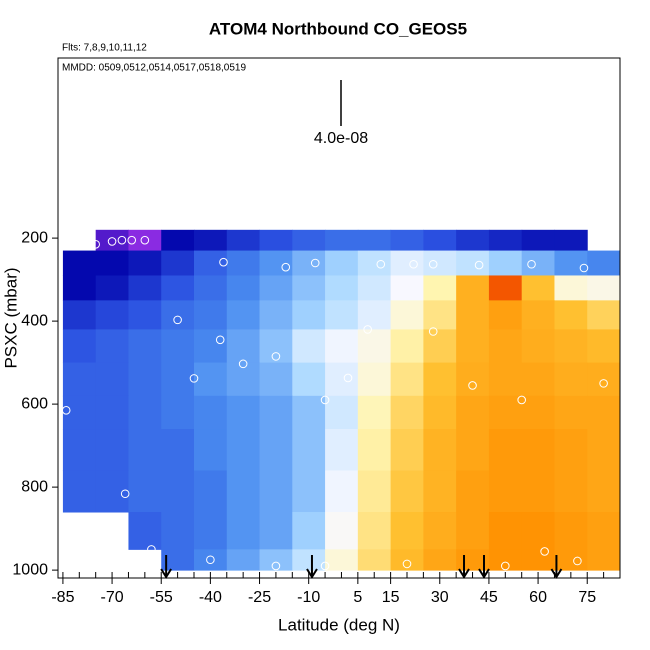  Describe the element at coordinates (440, 597) in the screenshot. I see `x-tick-label: 30` at that location.